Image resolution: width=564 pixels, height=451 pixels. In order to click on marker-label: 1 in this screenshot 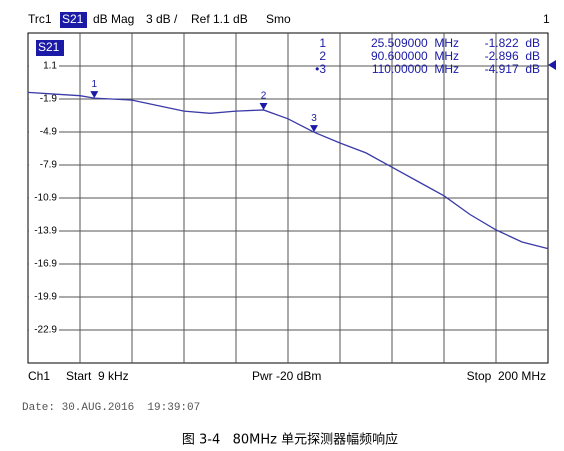, I will do `click(95, 84)`.